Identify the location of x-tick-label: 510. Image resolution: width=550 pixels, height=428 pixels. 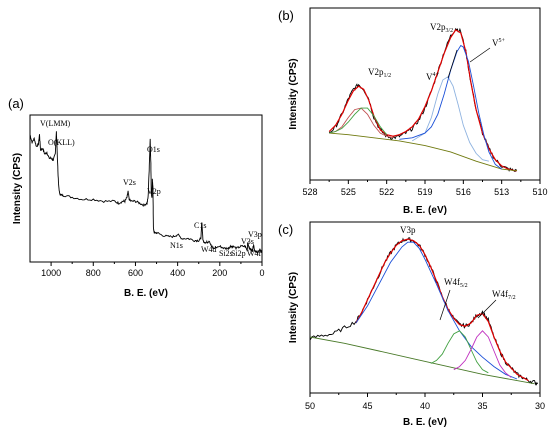
(539, 192).